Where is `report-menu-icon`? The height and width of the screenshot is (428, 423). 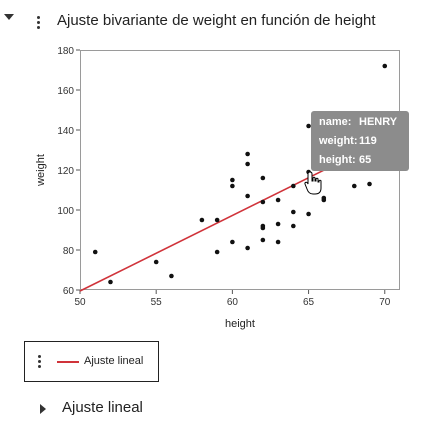 report-menu-icon is located at coordinates (39, 23).